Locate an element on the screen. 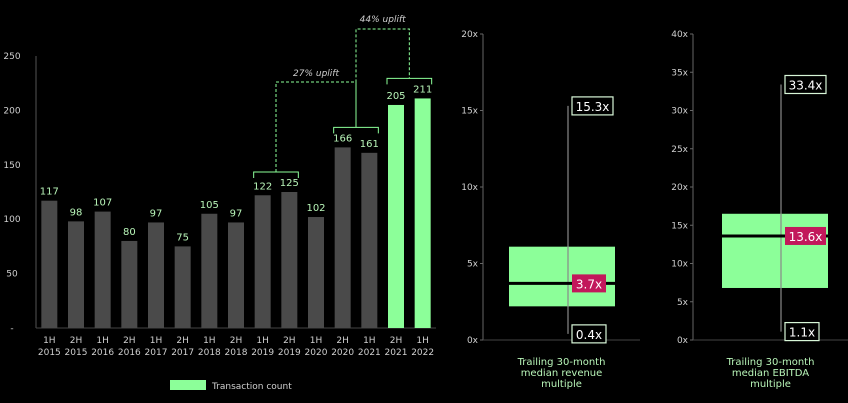 The image size is (848, 403). bar-value-label: 161 is located at coordinates (369, 144).